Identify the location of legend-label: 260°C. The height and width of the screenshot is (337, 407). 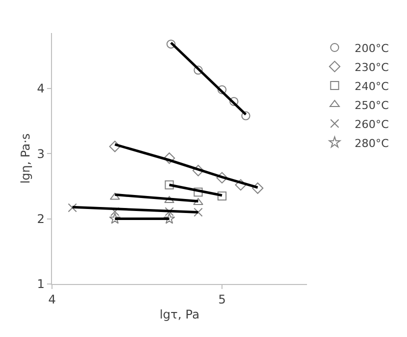
(372, 124).